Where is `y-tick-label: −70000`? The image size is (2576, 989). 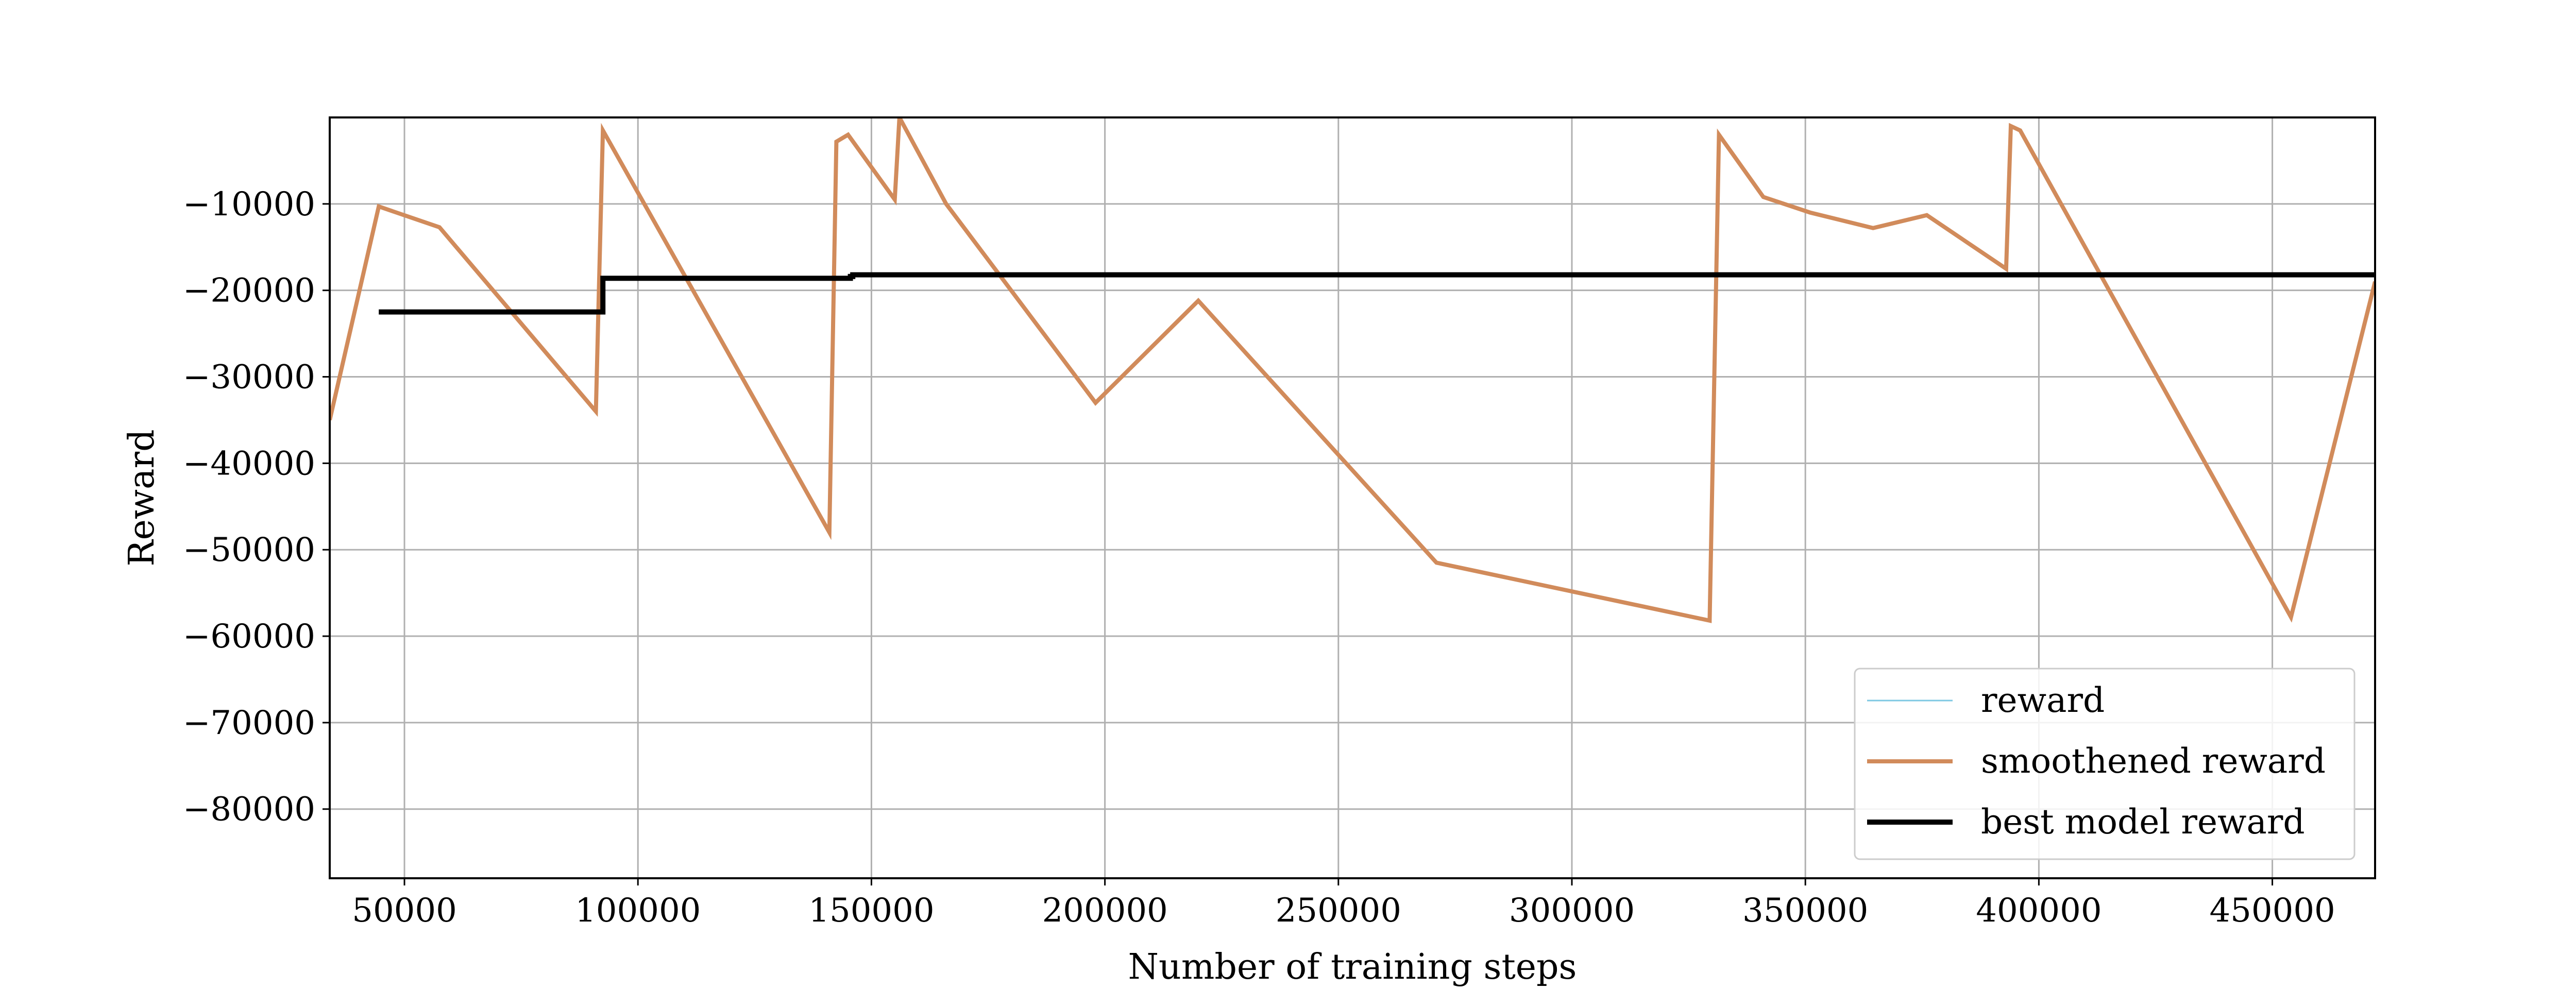
y-tick-label: −70000 is located at coordinates (249, 723).